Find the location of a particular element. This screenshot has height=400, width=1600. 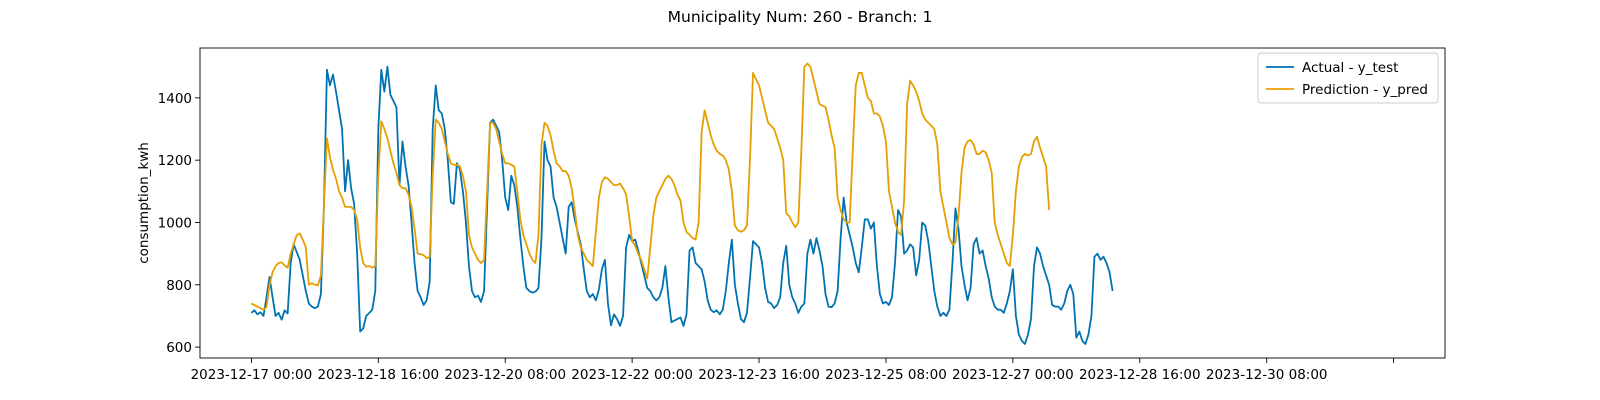

legend-box is located at coordinates (1348, 78).